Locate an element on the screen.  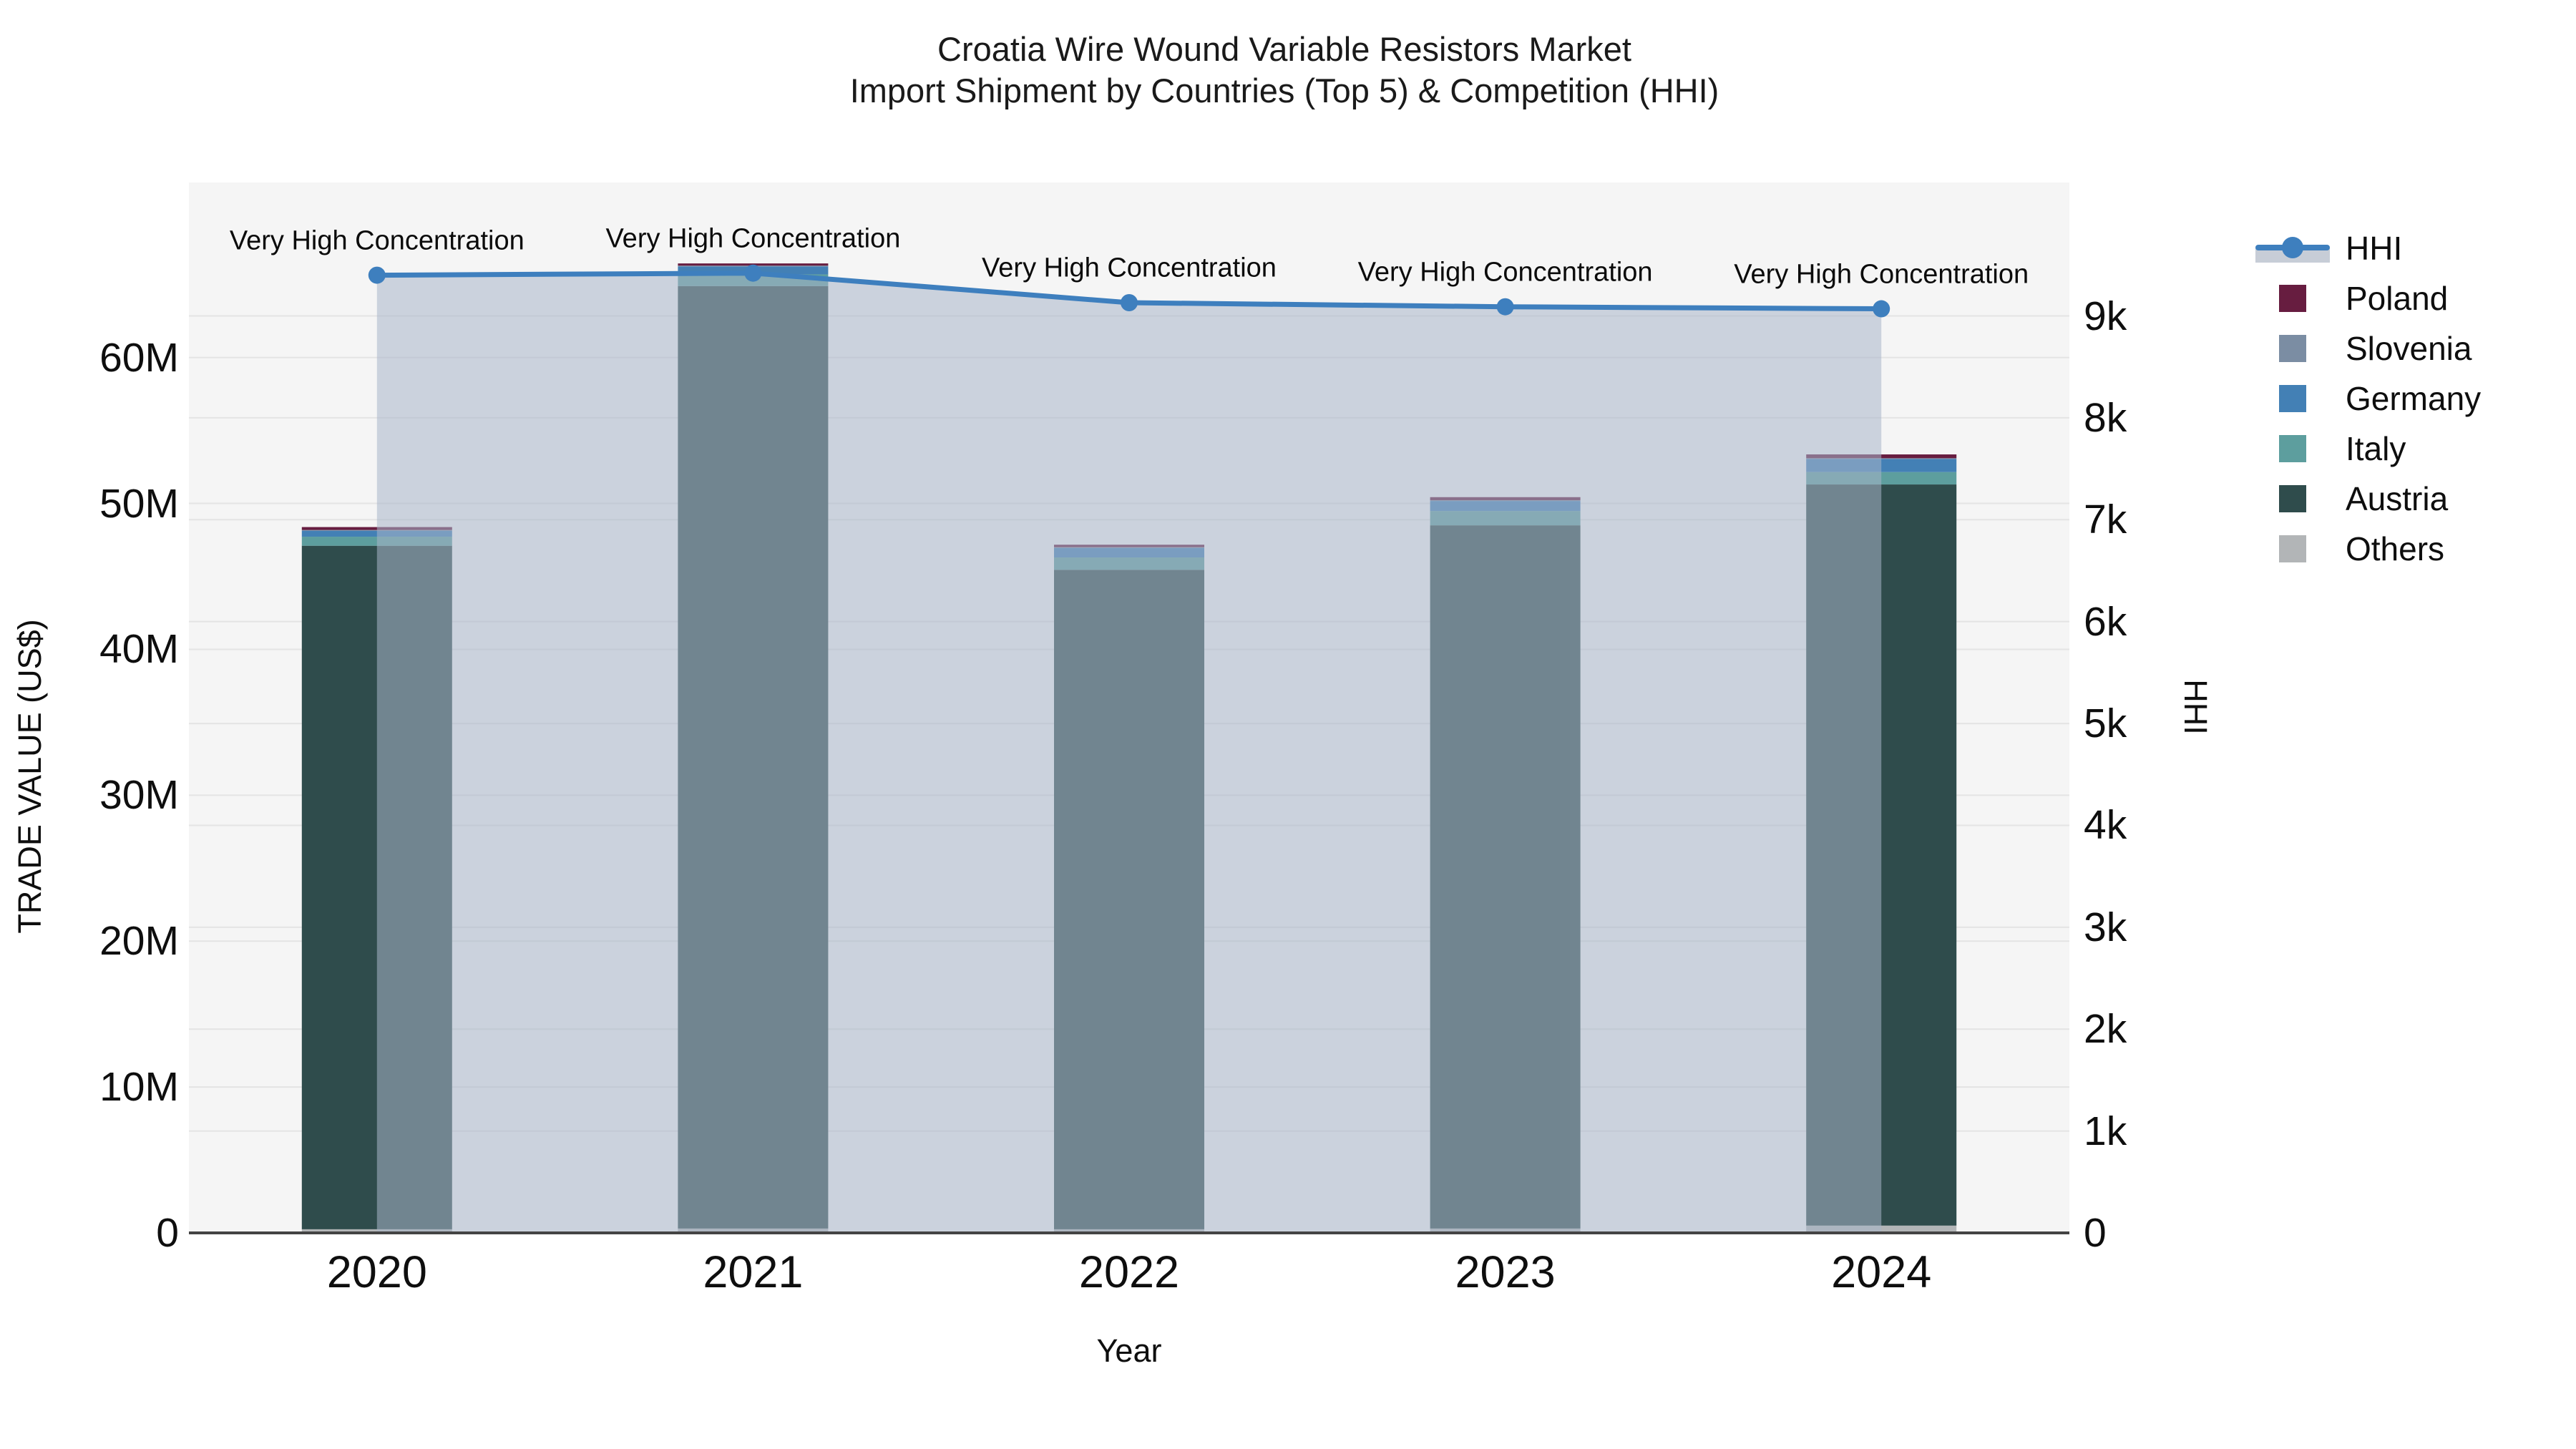
annotation-2021: Very High Concentration is located at coordinates (753, 238).